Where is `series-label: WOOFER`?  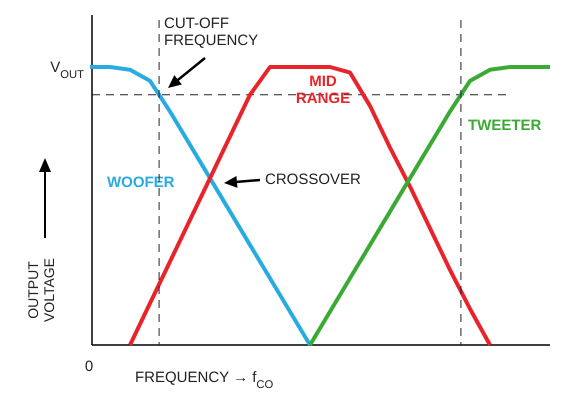 series-label: WOOFER is located at coordinates (141, 182).